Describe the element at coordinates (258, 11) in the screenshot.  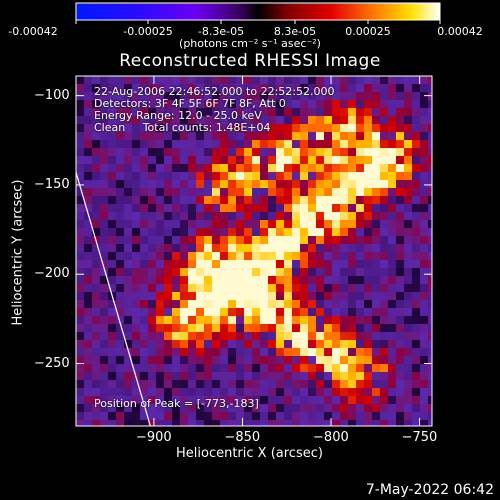
I see `colorbar` at that location.